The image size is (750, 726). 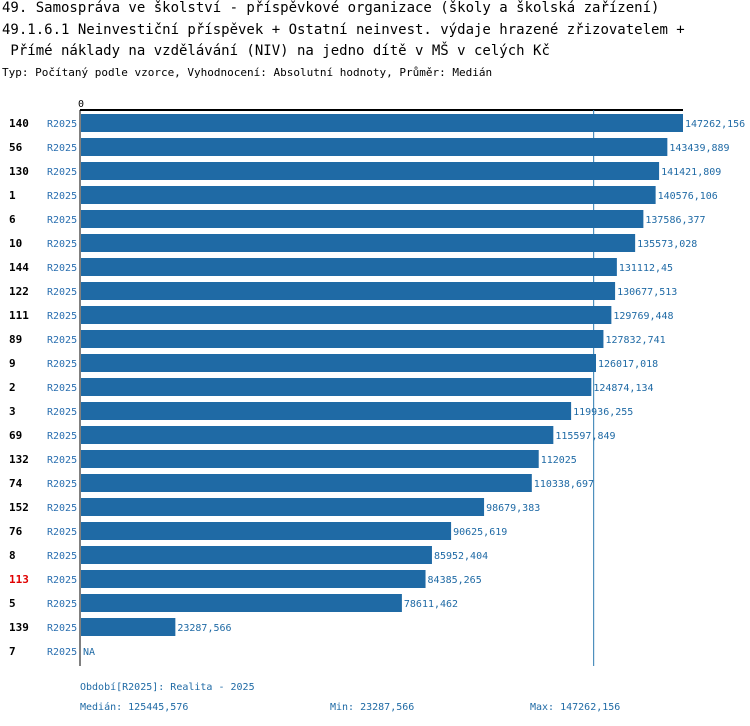 What do you see at coordinates (455, 580) in the screenshot?
I see `value-label: 84385,265` at bounding box center [455, 580].